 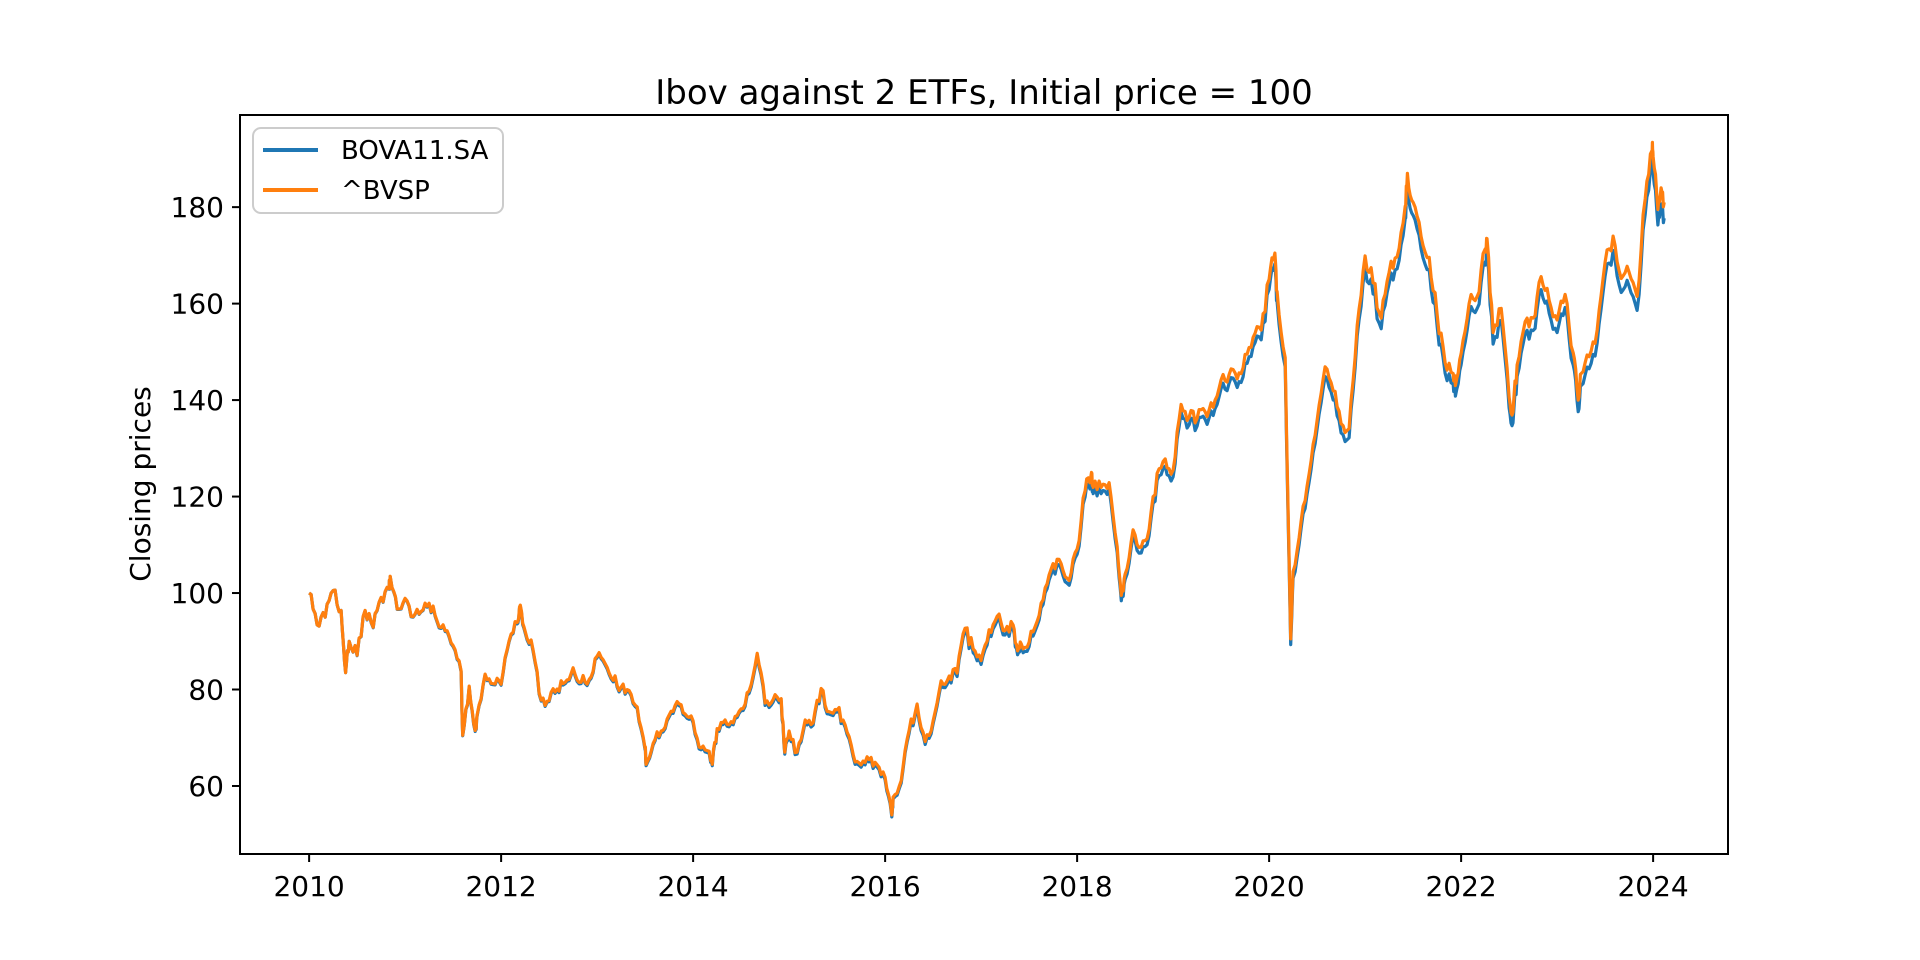 I want to click on x-tick-label-2018: 2018, so click(x=1076, y=886).